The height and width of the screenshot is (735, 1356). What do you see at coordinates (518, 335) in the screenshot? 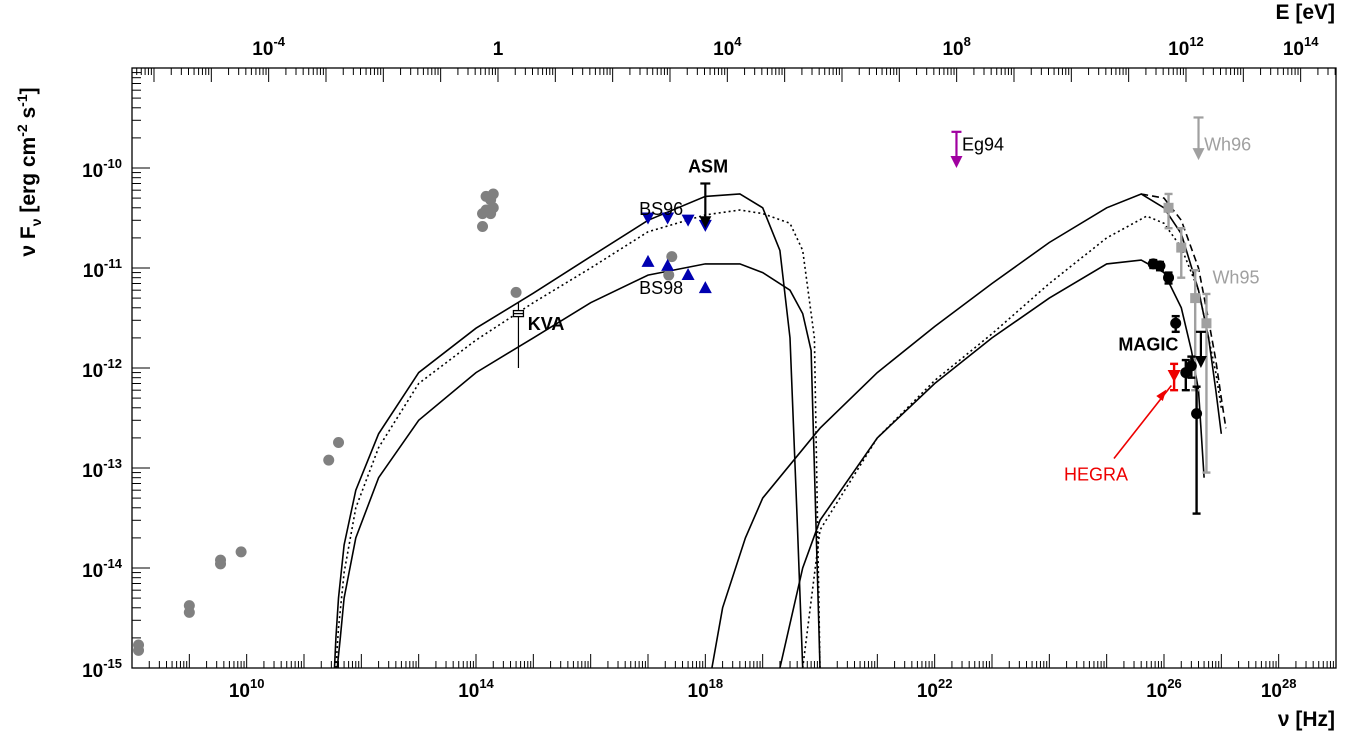
I see `series-kva` at bounding box center [518, 335].